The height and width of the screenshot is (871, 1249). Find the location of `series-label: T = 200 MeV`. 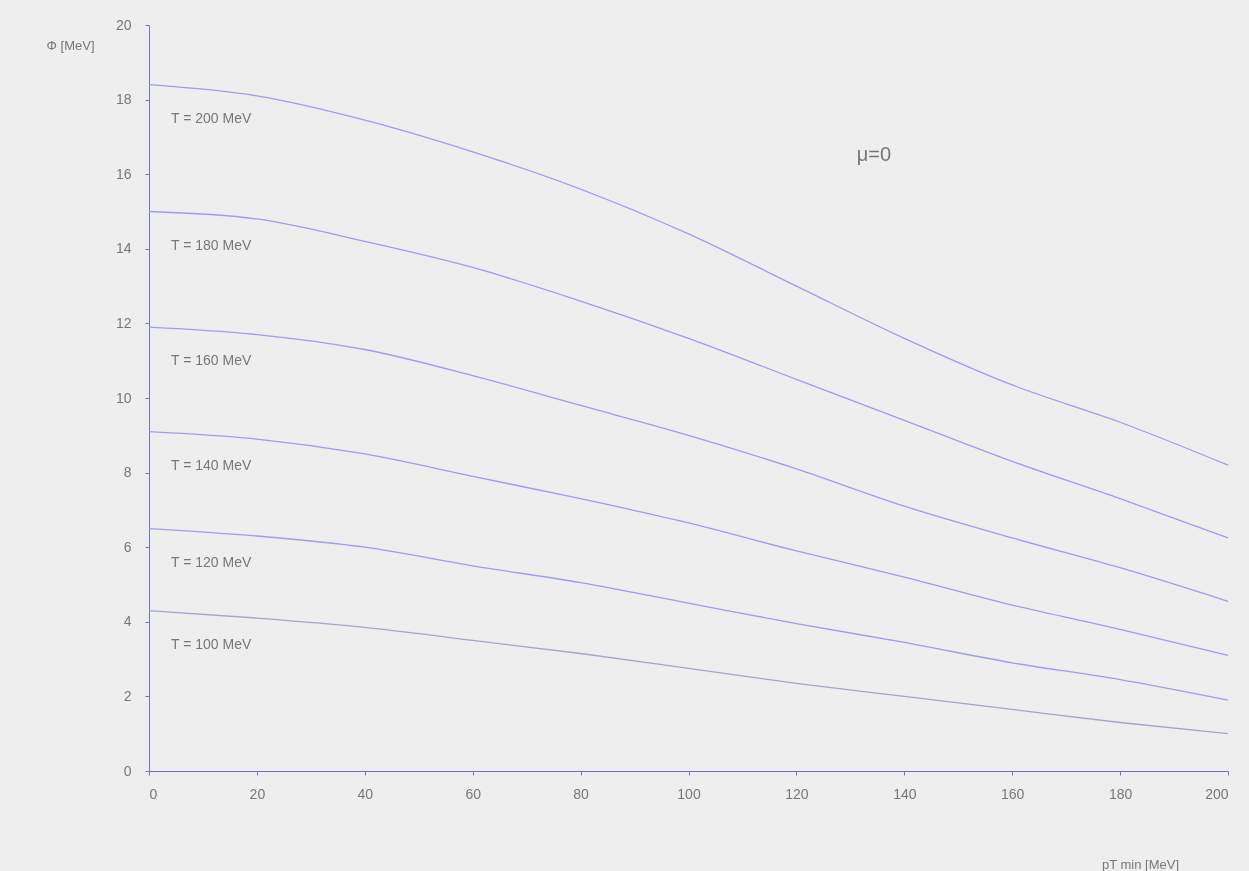

series-label: T = 200 MeV is located at coordinates (211, 117).